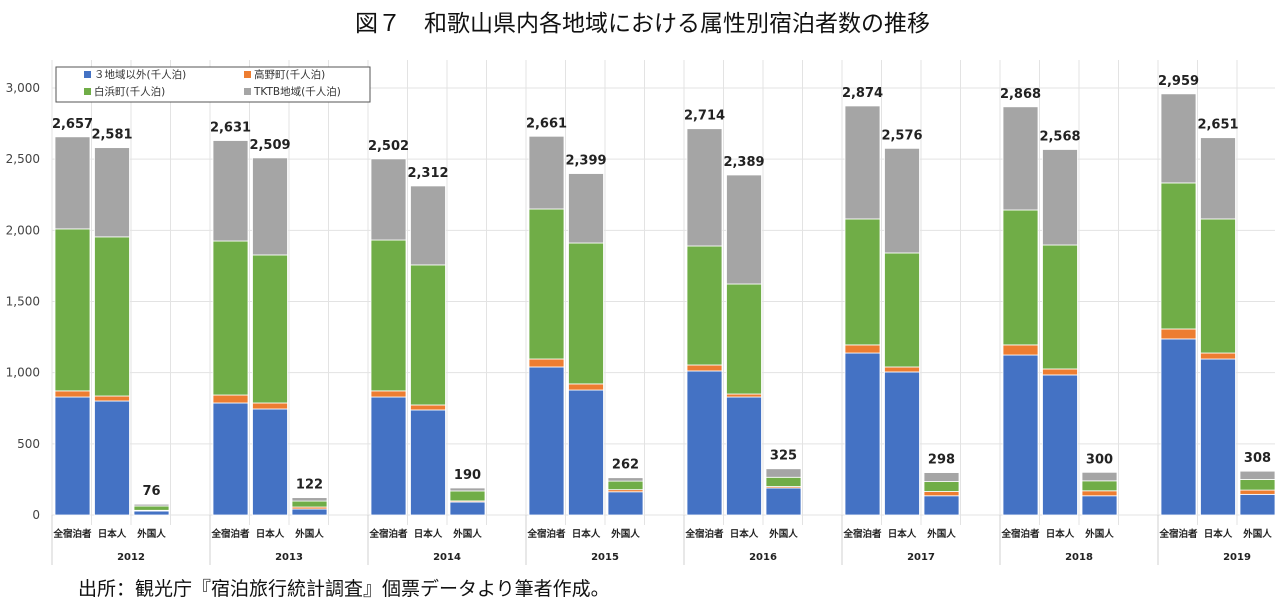 The height and width of the screenshot is (614, 1285). What do you see at coordinates (743, 162) in the screenshot?
I see `data-label: 2,389` at bounding box center [743, 162].